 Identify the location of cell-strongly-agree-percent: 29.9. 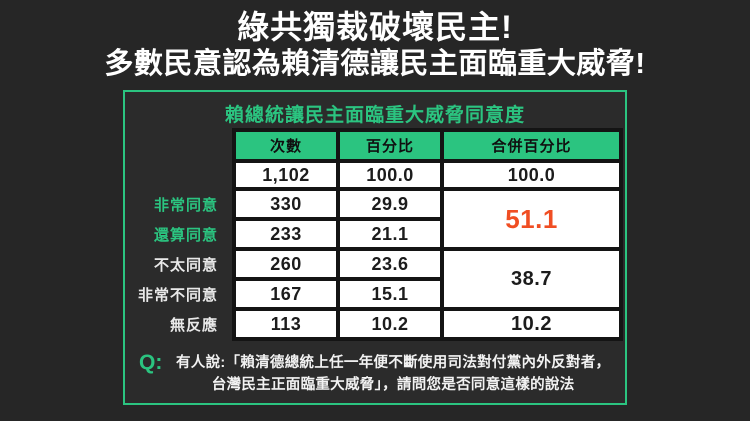
(390, 204).